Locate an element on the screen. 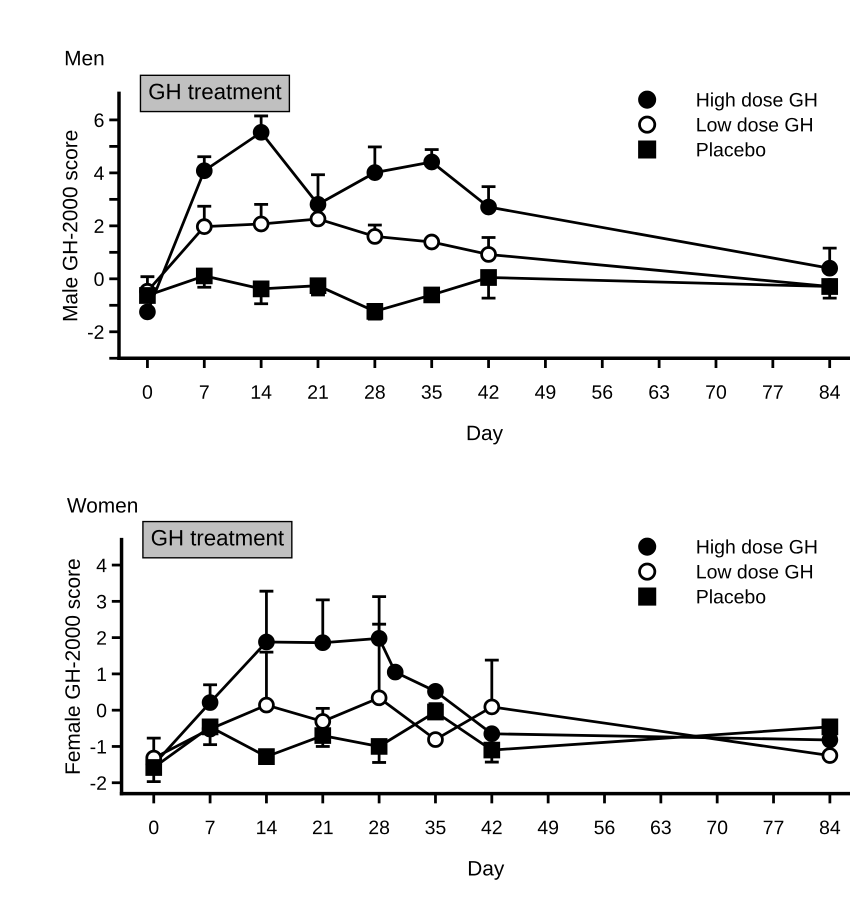 The width and height of the screenshot is (850, 907). y-tick-label: 3 is located at coordinates (101, 601).